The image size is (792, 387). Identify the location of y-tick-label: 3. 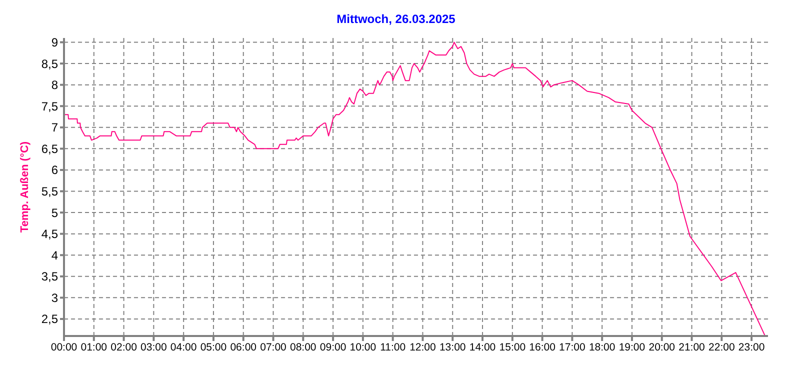
(54, 297).